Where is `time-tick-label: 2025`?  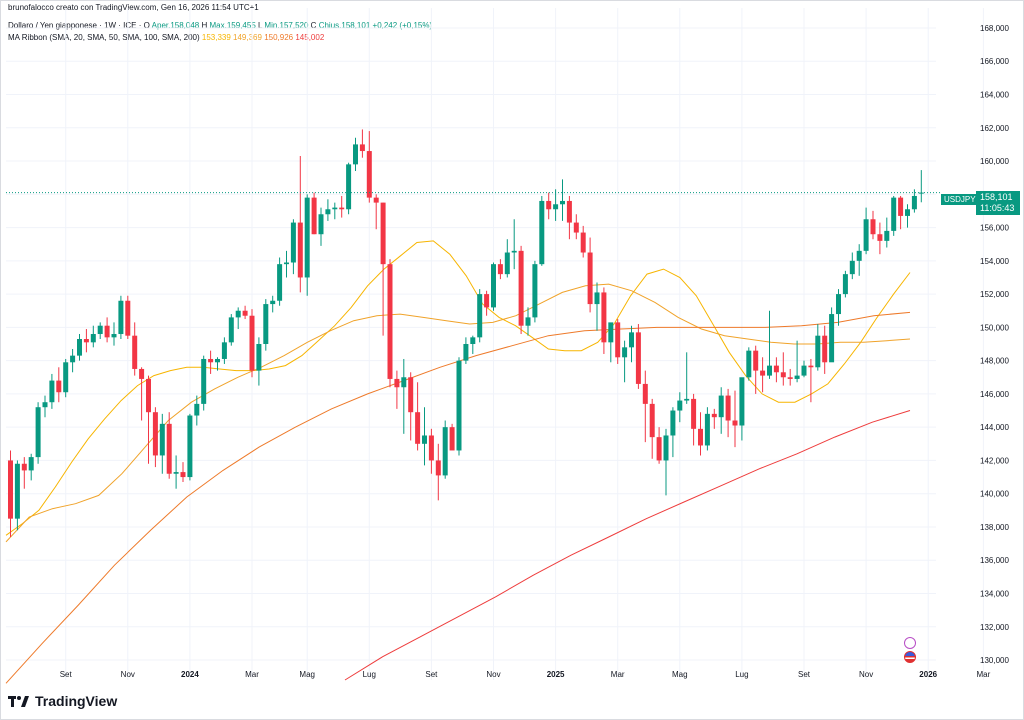 time-tick-label: 2025 is located at coordinates (556, 674).